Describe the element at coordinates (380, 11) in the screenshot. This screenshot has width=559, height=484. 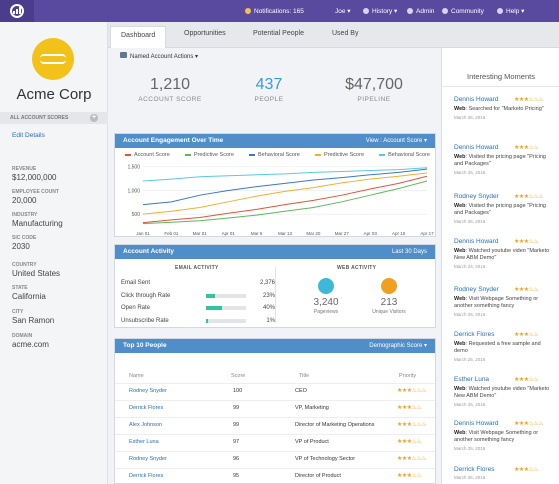
I see `history-menu: History ▾` at that location.